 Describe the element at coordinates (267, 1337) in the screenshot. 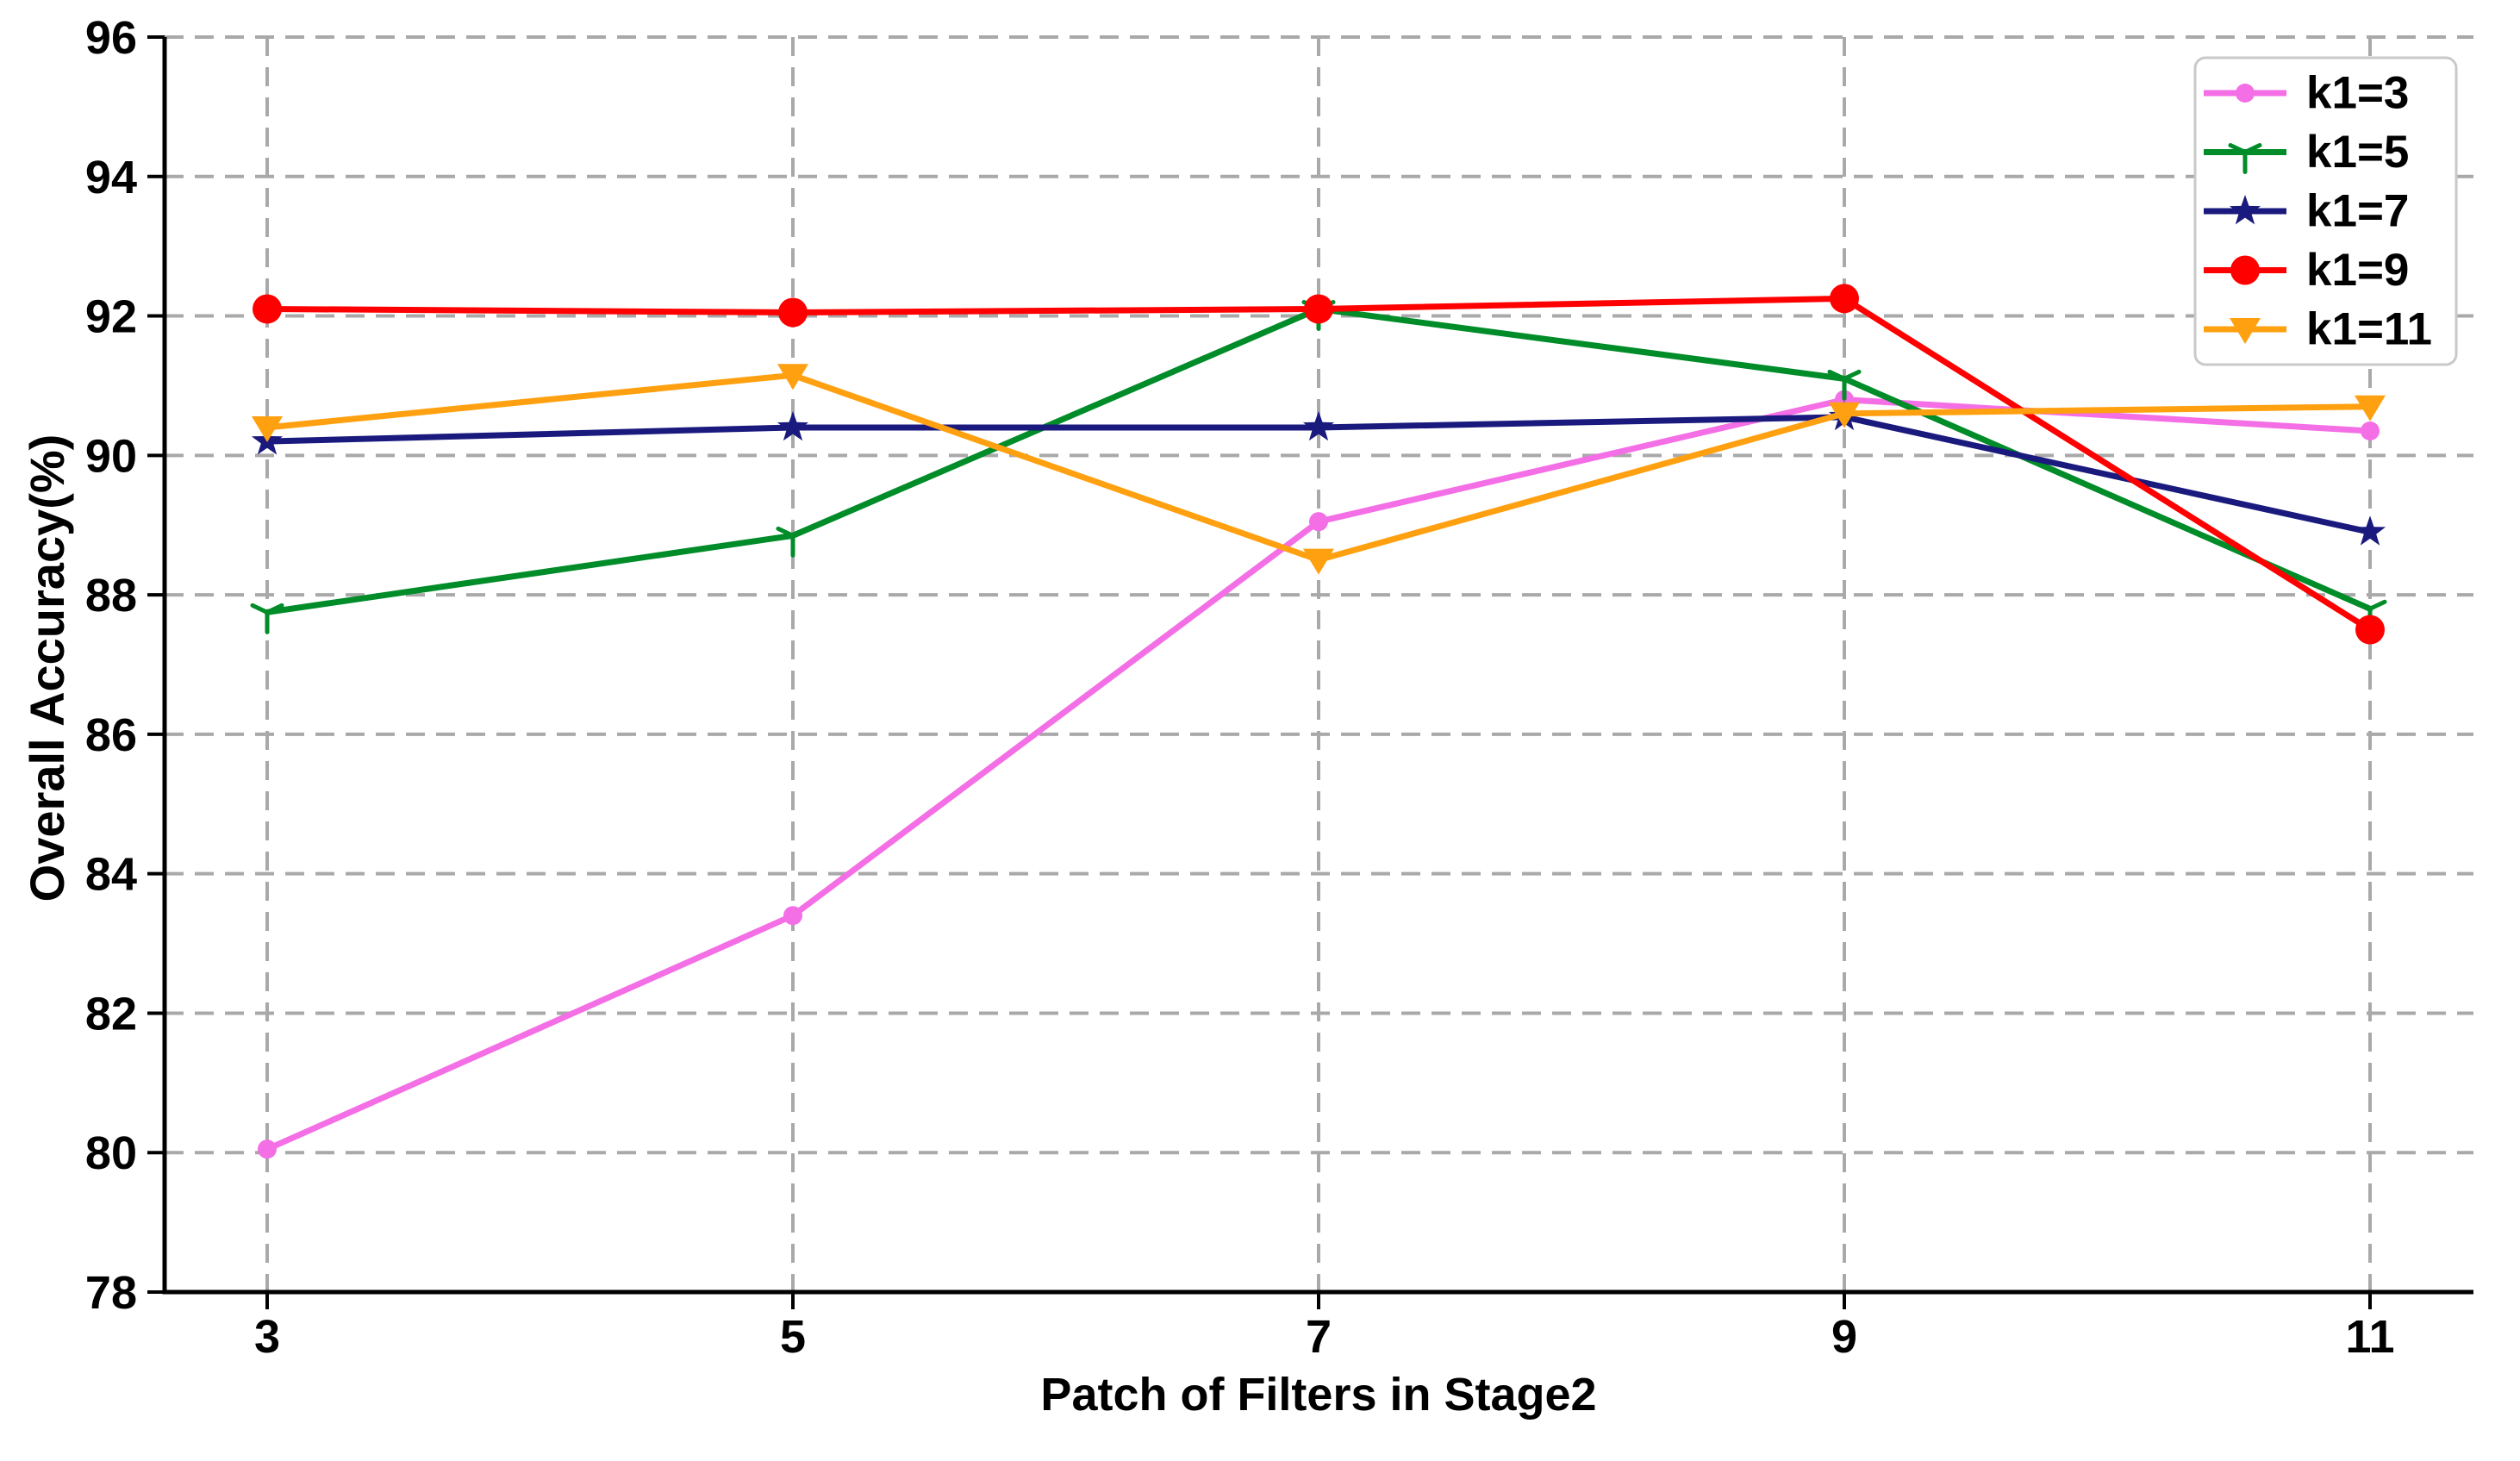

I see `x-tick-label-3: 3` at that location.